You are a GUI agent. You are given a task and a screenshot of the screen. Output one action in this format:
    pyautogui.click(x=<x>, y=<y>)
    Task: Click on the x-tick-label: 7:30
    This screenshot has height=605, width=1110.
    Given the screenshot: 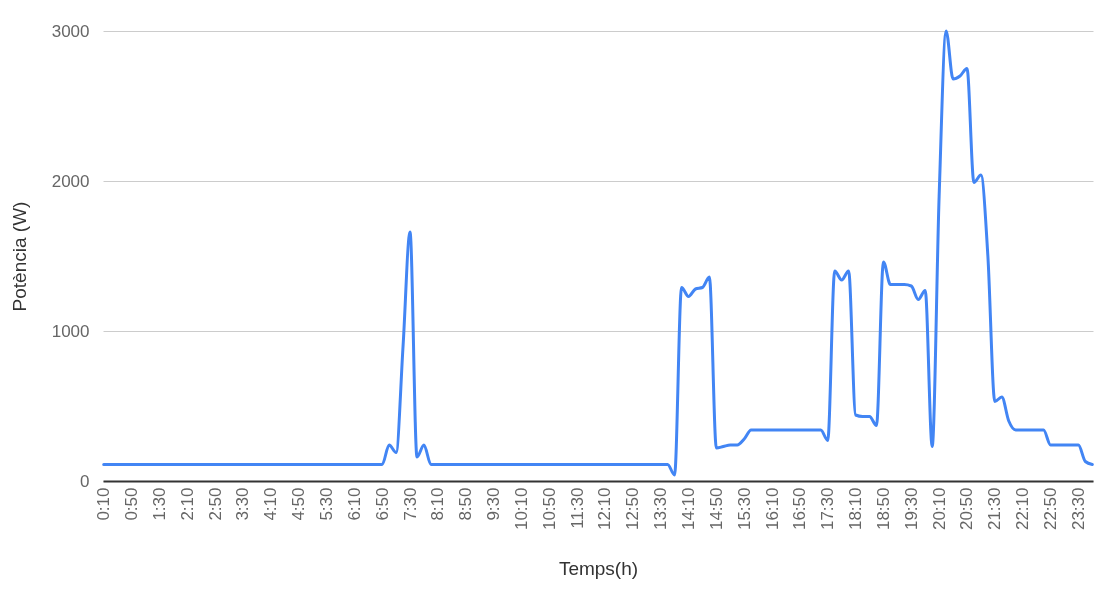 What is the action you would take?
    pyautogui.click(x=410, y=504)
    